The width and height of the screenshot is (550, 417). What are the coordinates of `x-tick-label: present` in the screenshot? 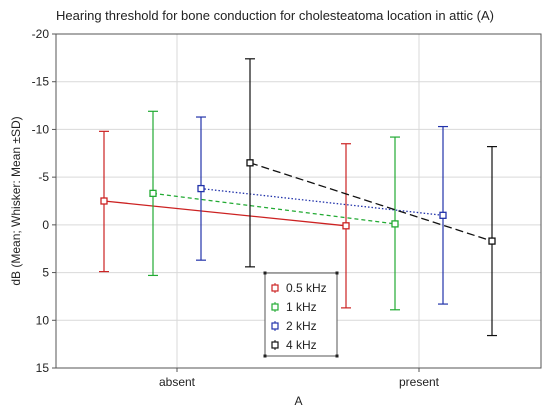 It's located at (419, 382).